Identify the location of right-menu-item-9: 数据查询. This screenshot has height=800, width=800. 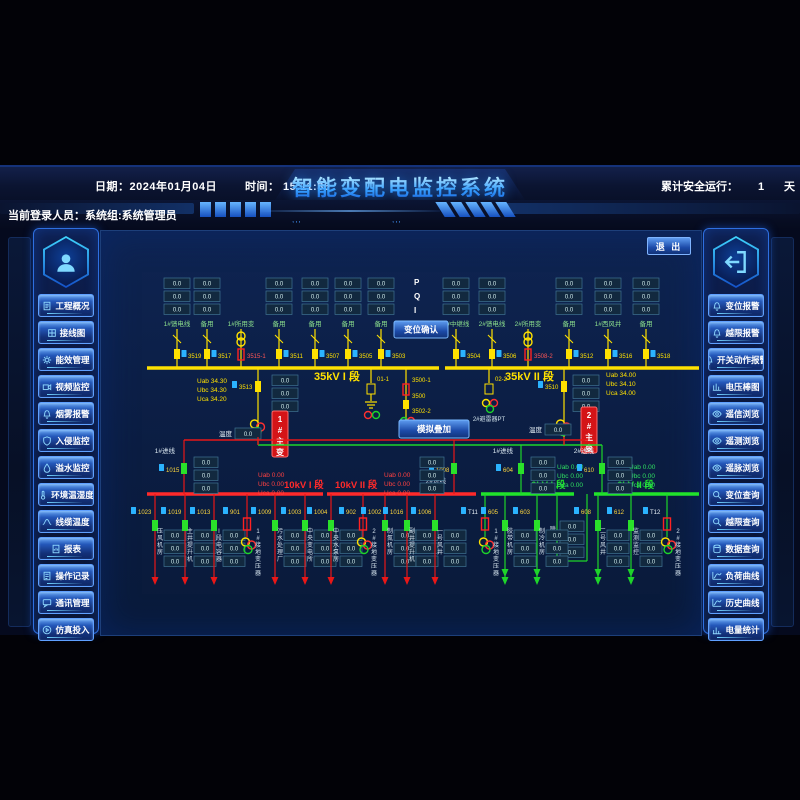
(736, 548).